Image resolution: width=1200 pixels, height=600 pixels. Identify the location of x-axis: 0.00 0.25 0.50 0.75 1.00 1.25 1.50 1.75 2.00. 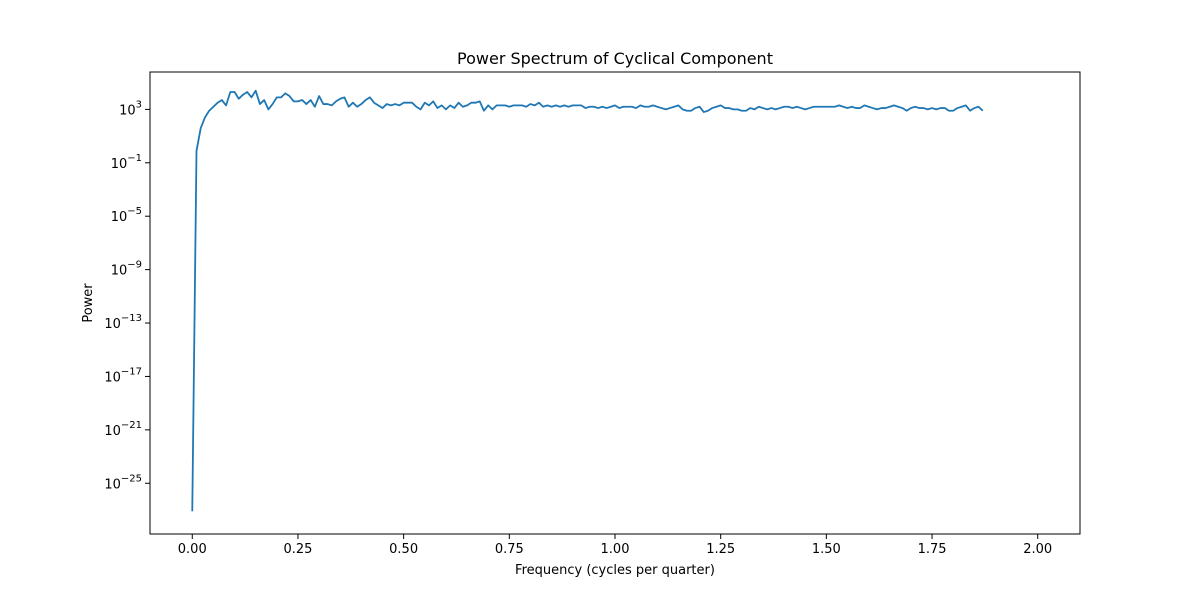
(615, 545).